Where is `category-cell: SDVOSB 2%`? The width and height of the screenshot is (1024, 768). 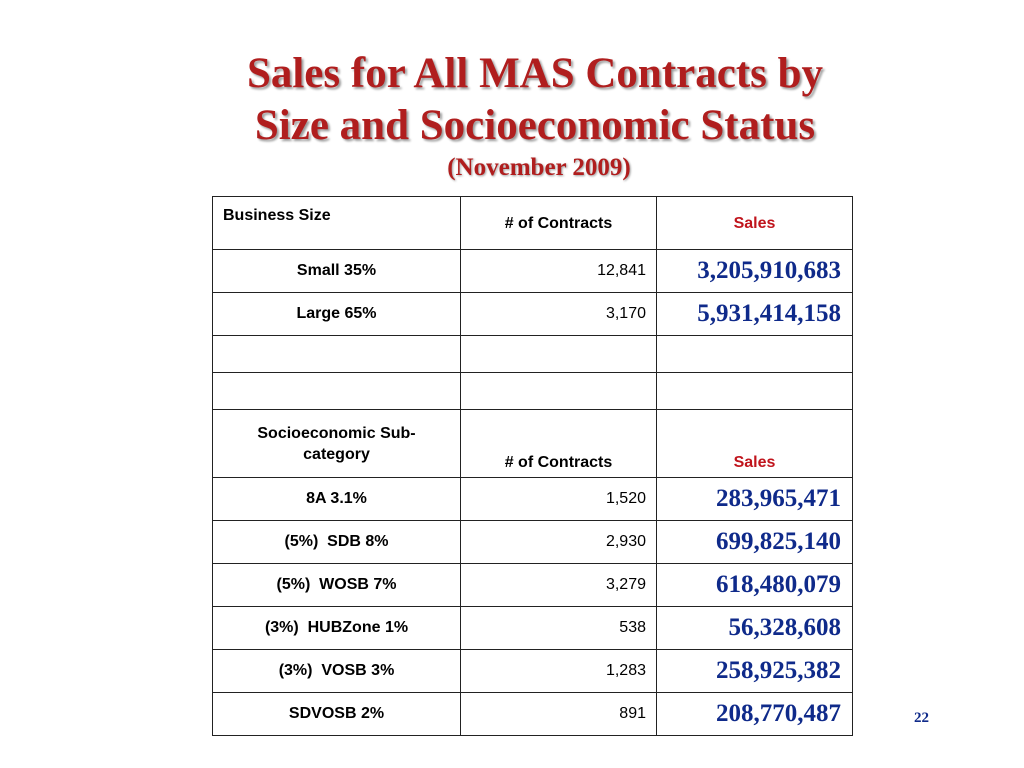 category-cell: SDVOSB 2% is located at coordinates (336, 714).